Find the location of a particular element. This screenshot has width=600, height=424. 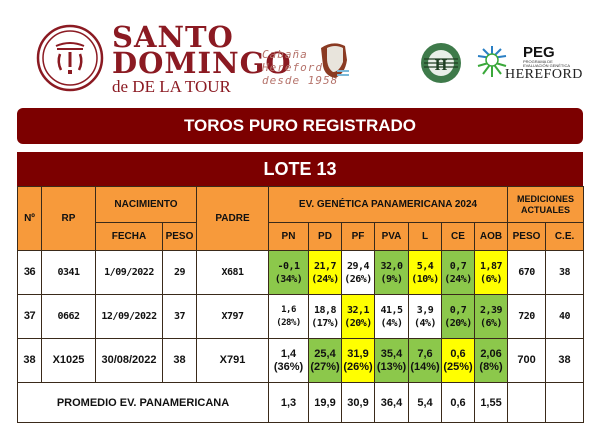

cell-aob: 2,06 (8%) is located at coordinates (491, 360).